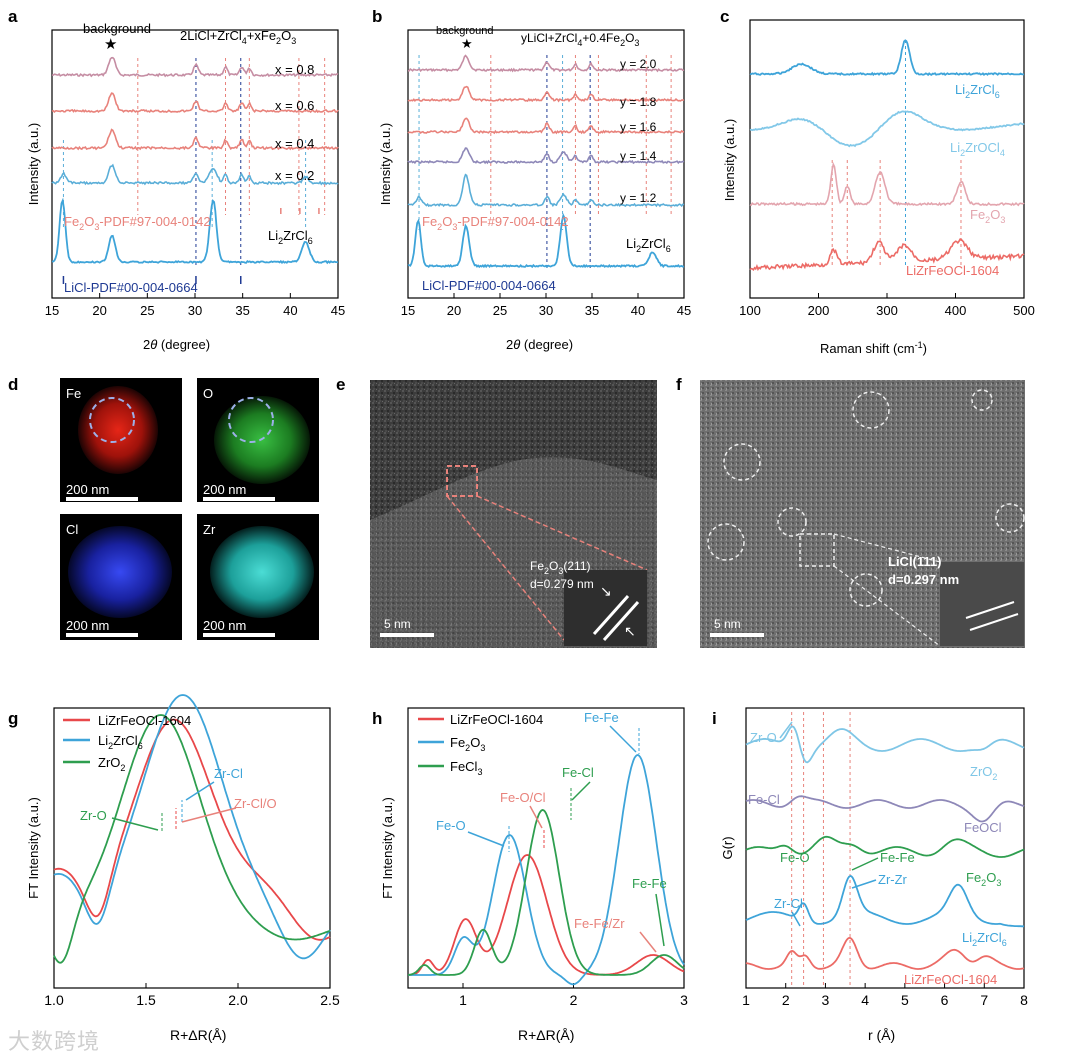  I want to click on panel-d: d Fe 200 nm O 200 nm Cl 200 nm Zr 200 nm, so click(163, 507).